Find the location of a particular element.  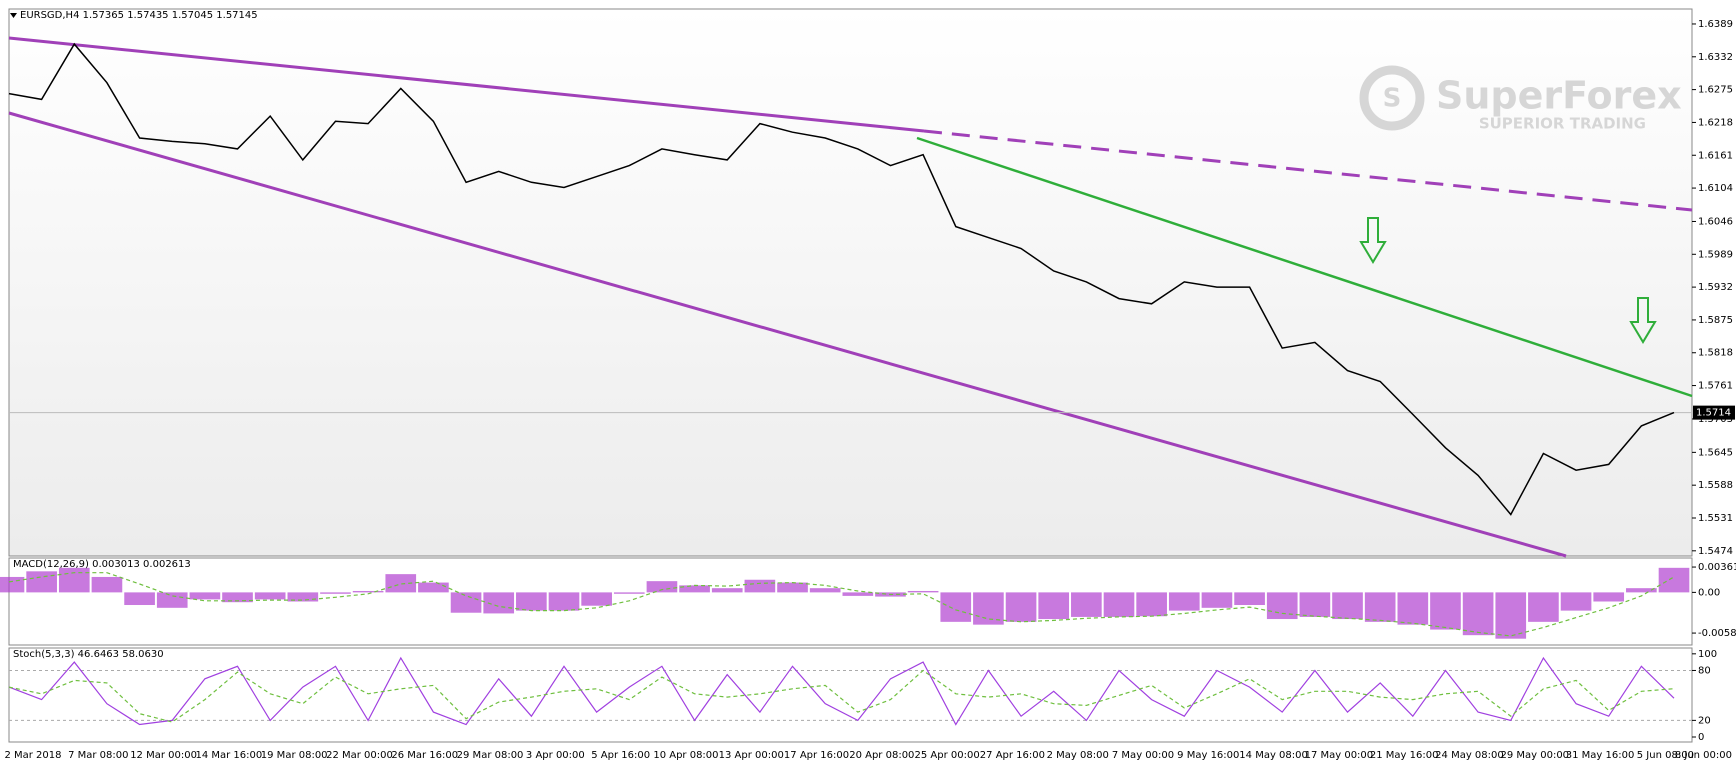

x-tick-label: 5 Apr 16:00 is located at coordinates (620, 755).